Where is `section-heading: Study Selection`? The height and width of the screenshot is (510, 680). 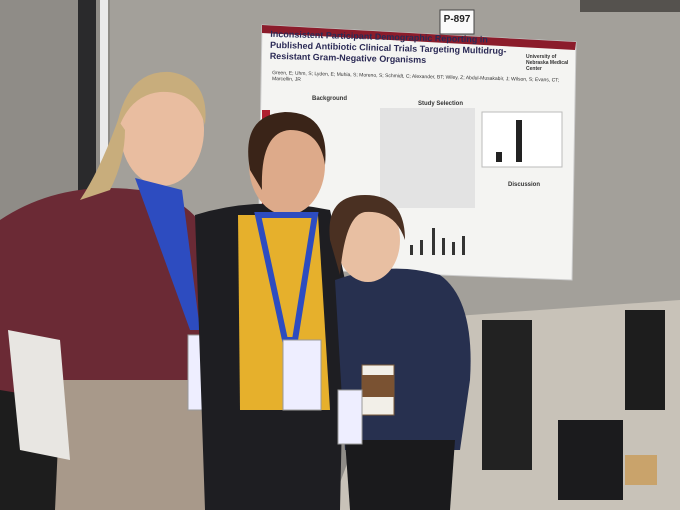 section-heading: Study Selection is located at coordinates (441, 104).